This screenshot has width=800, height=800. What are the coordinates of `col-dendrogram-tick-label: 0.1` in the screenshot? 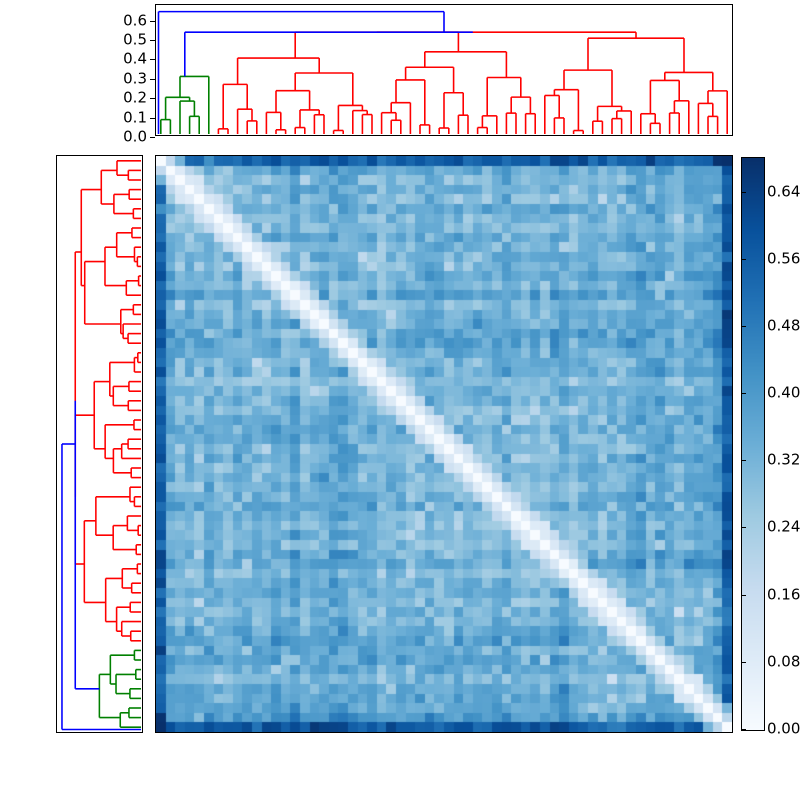 It's located at (135, 117).